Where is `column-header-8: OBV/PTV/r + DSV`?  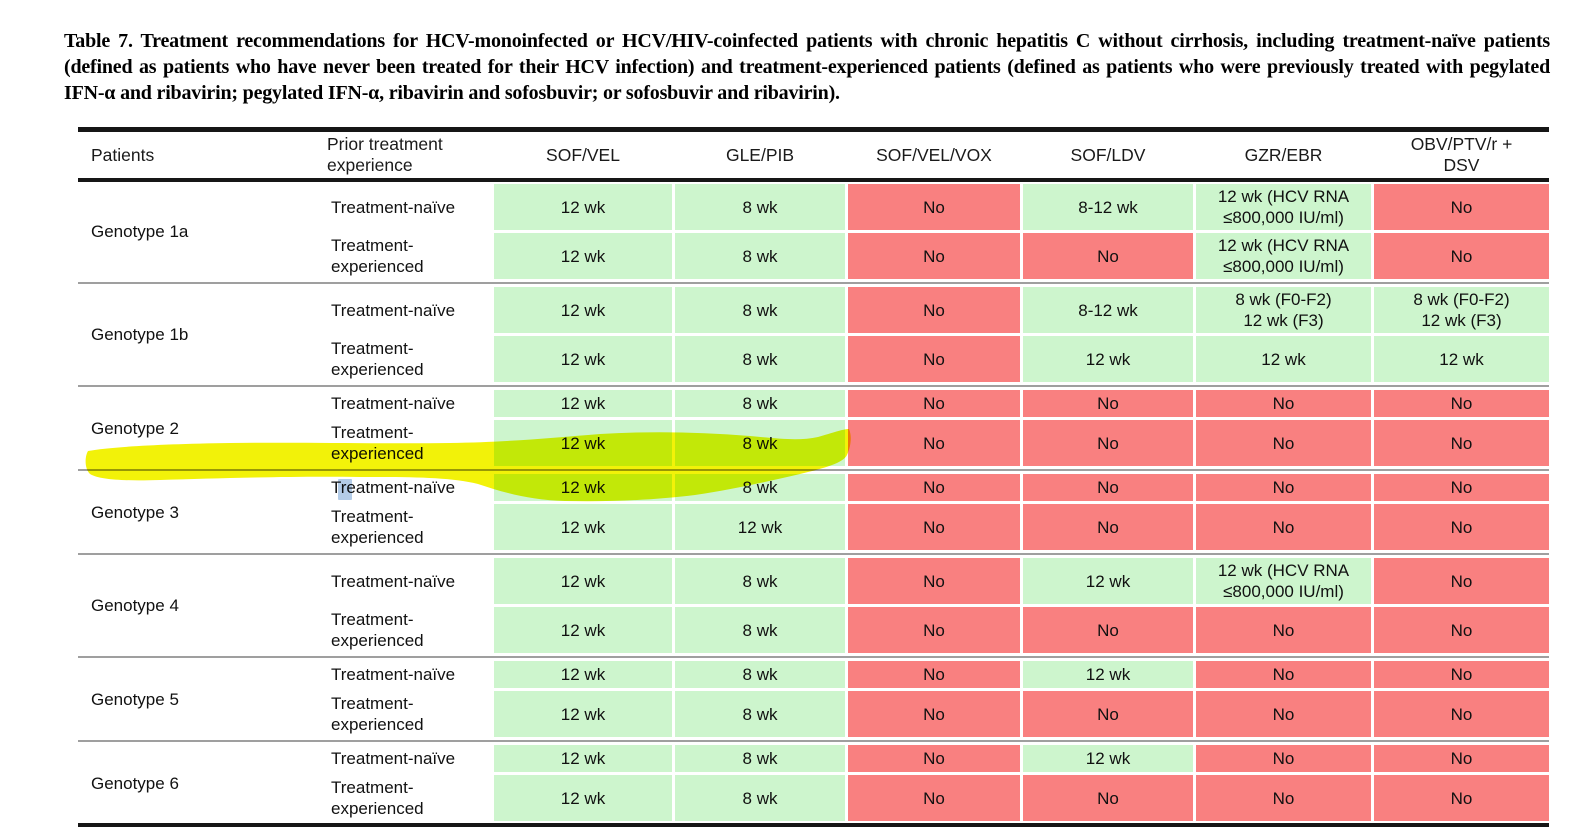
column-header-8: OBV/PTV/r + DSV is located at coordinates (1461, 154).